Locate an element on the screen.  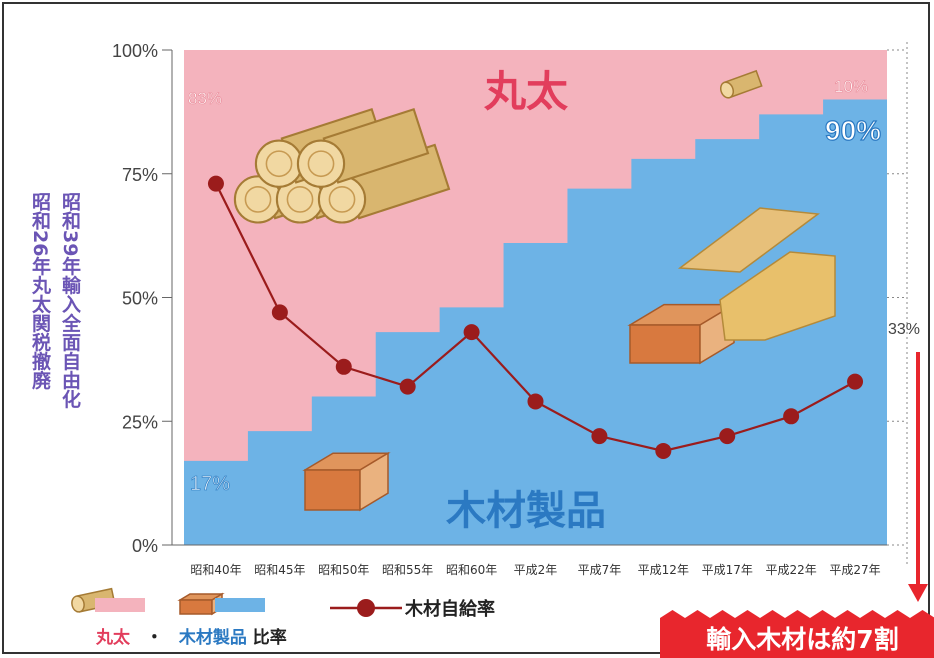
legend-maruta-text: 丸太 is located at coordinates (113, 638).